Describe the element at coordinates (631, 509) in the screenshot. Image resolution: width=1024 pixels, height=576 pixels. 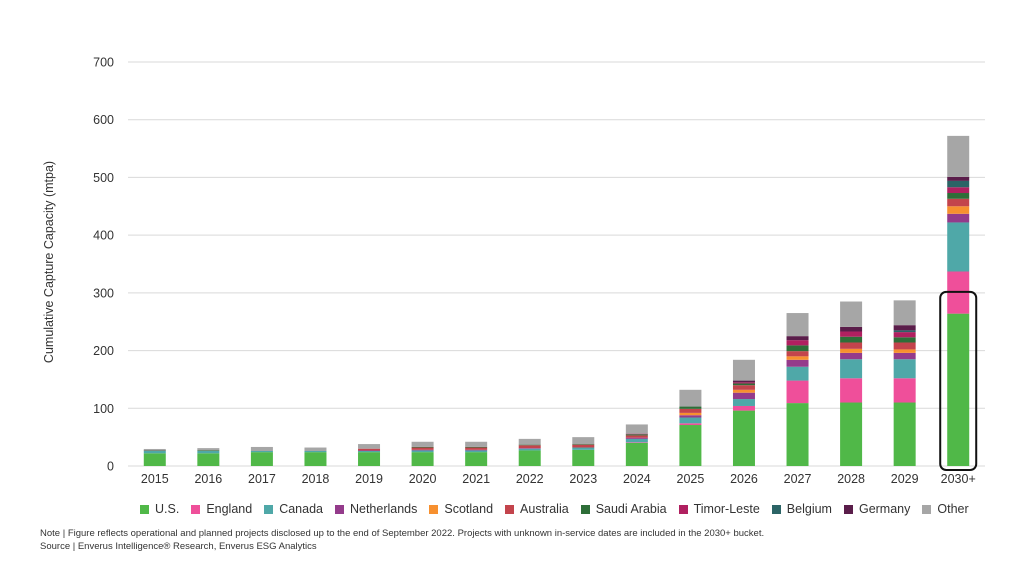
I see `legend-label: Saudi Arabia` at that location.